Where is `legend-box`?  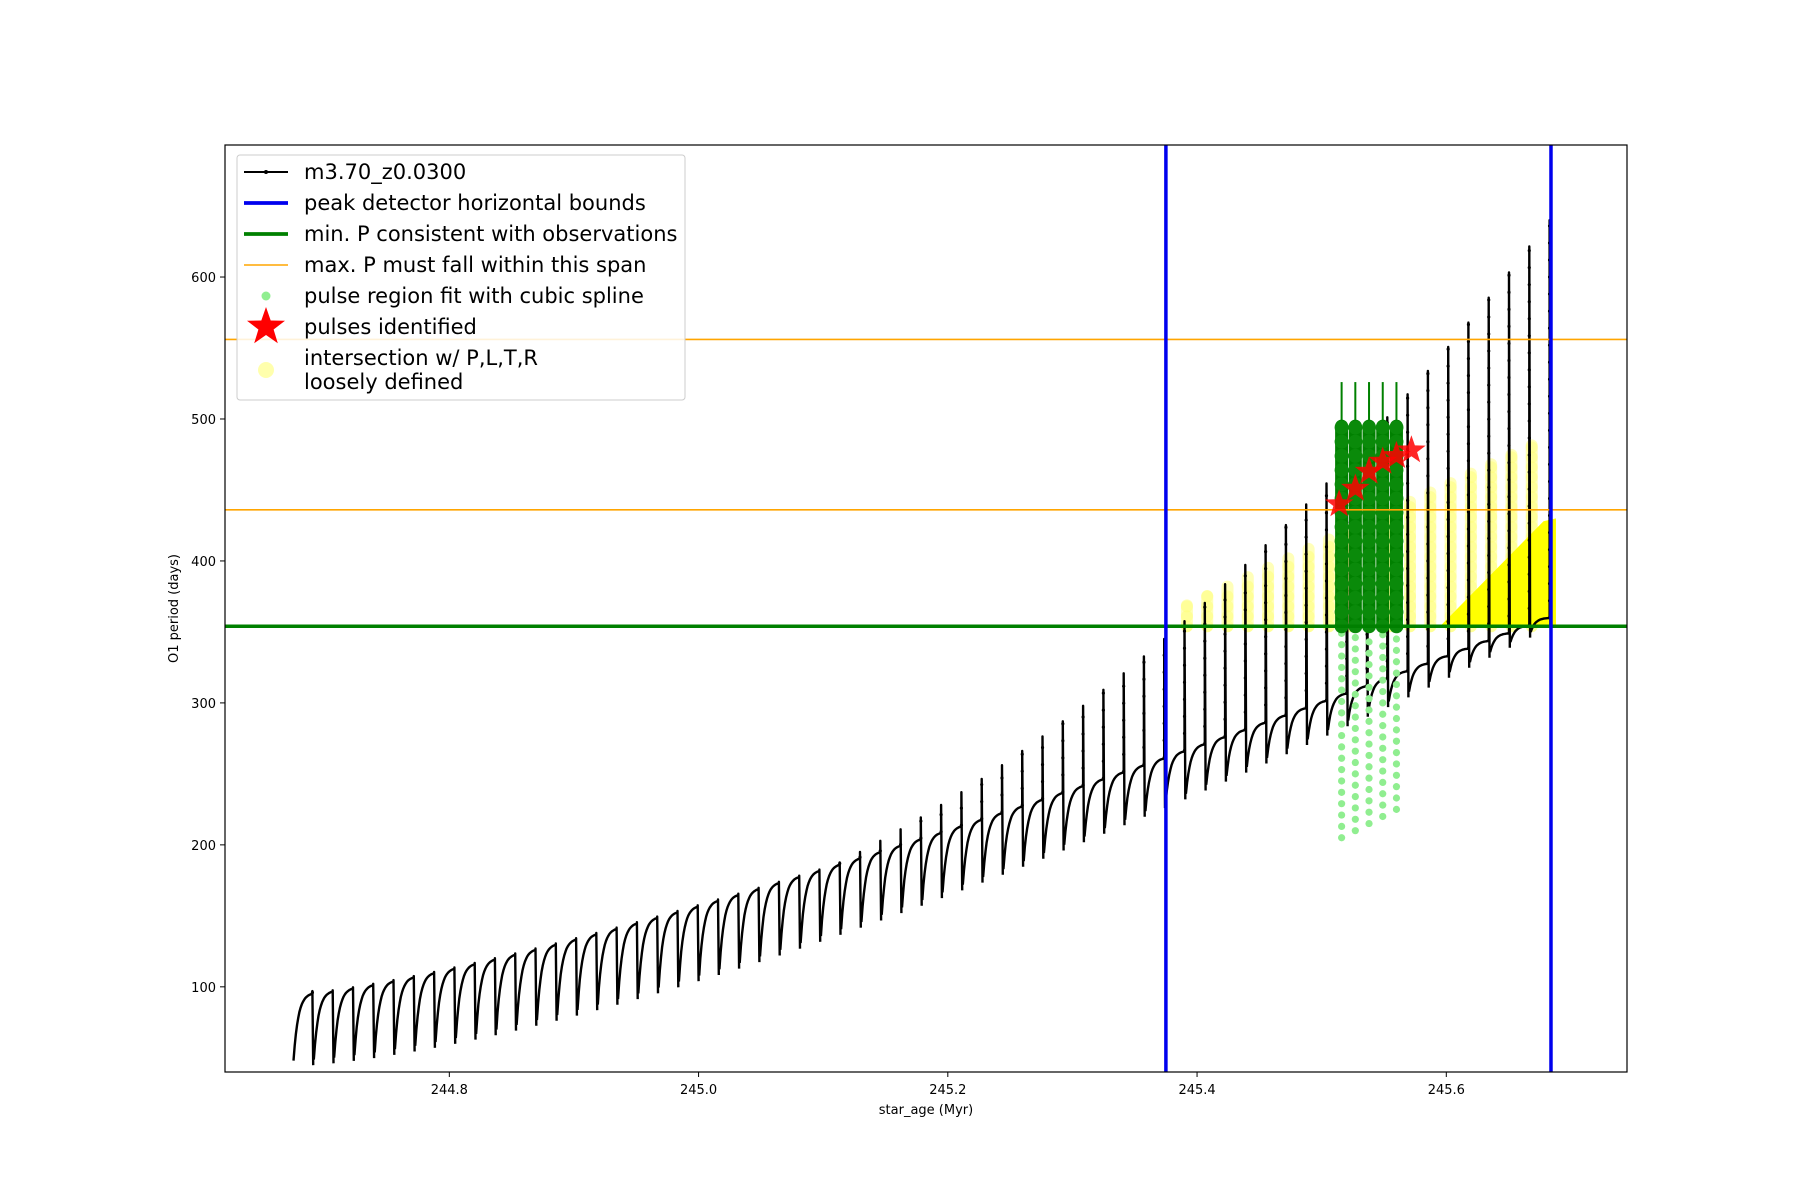
legend-box is located at coordinates (461, 277).